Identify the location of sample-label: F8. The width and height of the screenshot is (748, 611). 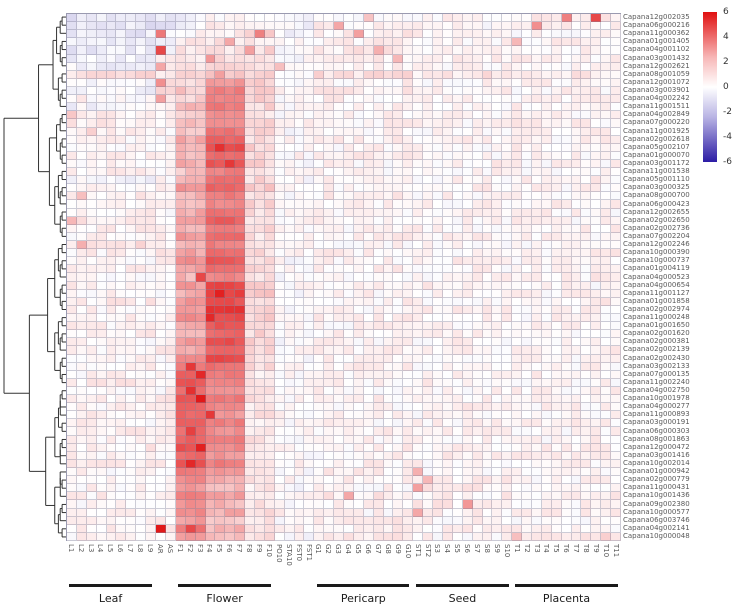
(249, 548).